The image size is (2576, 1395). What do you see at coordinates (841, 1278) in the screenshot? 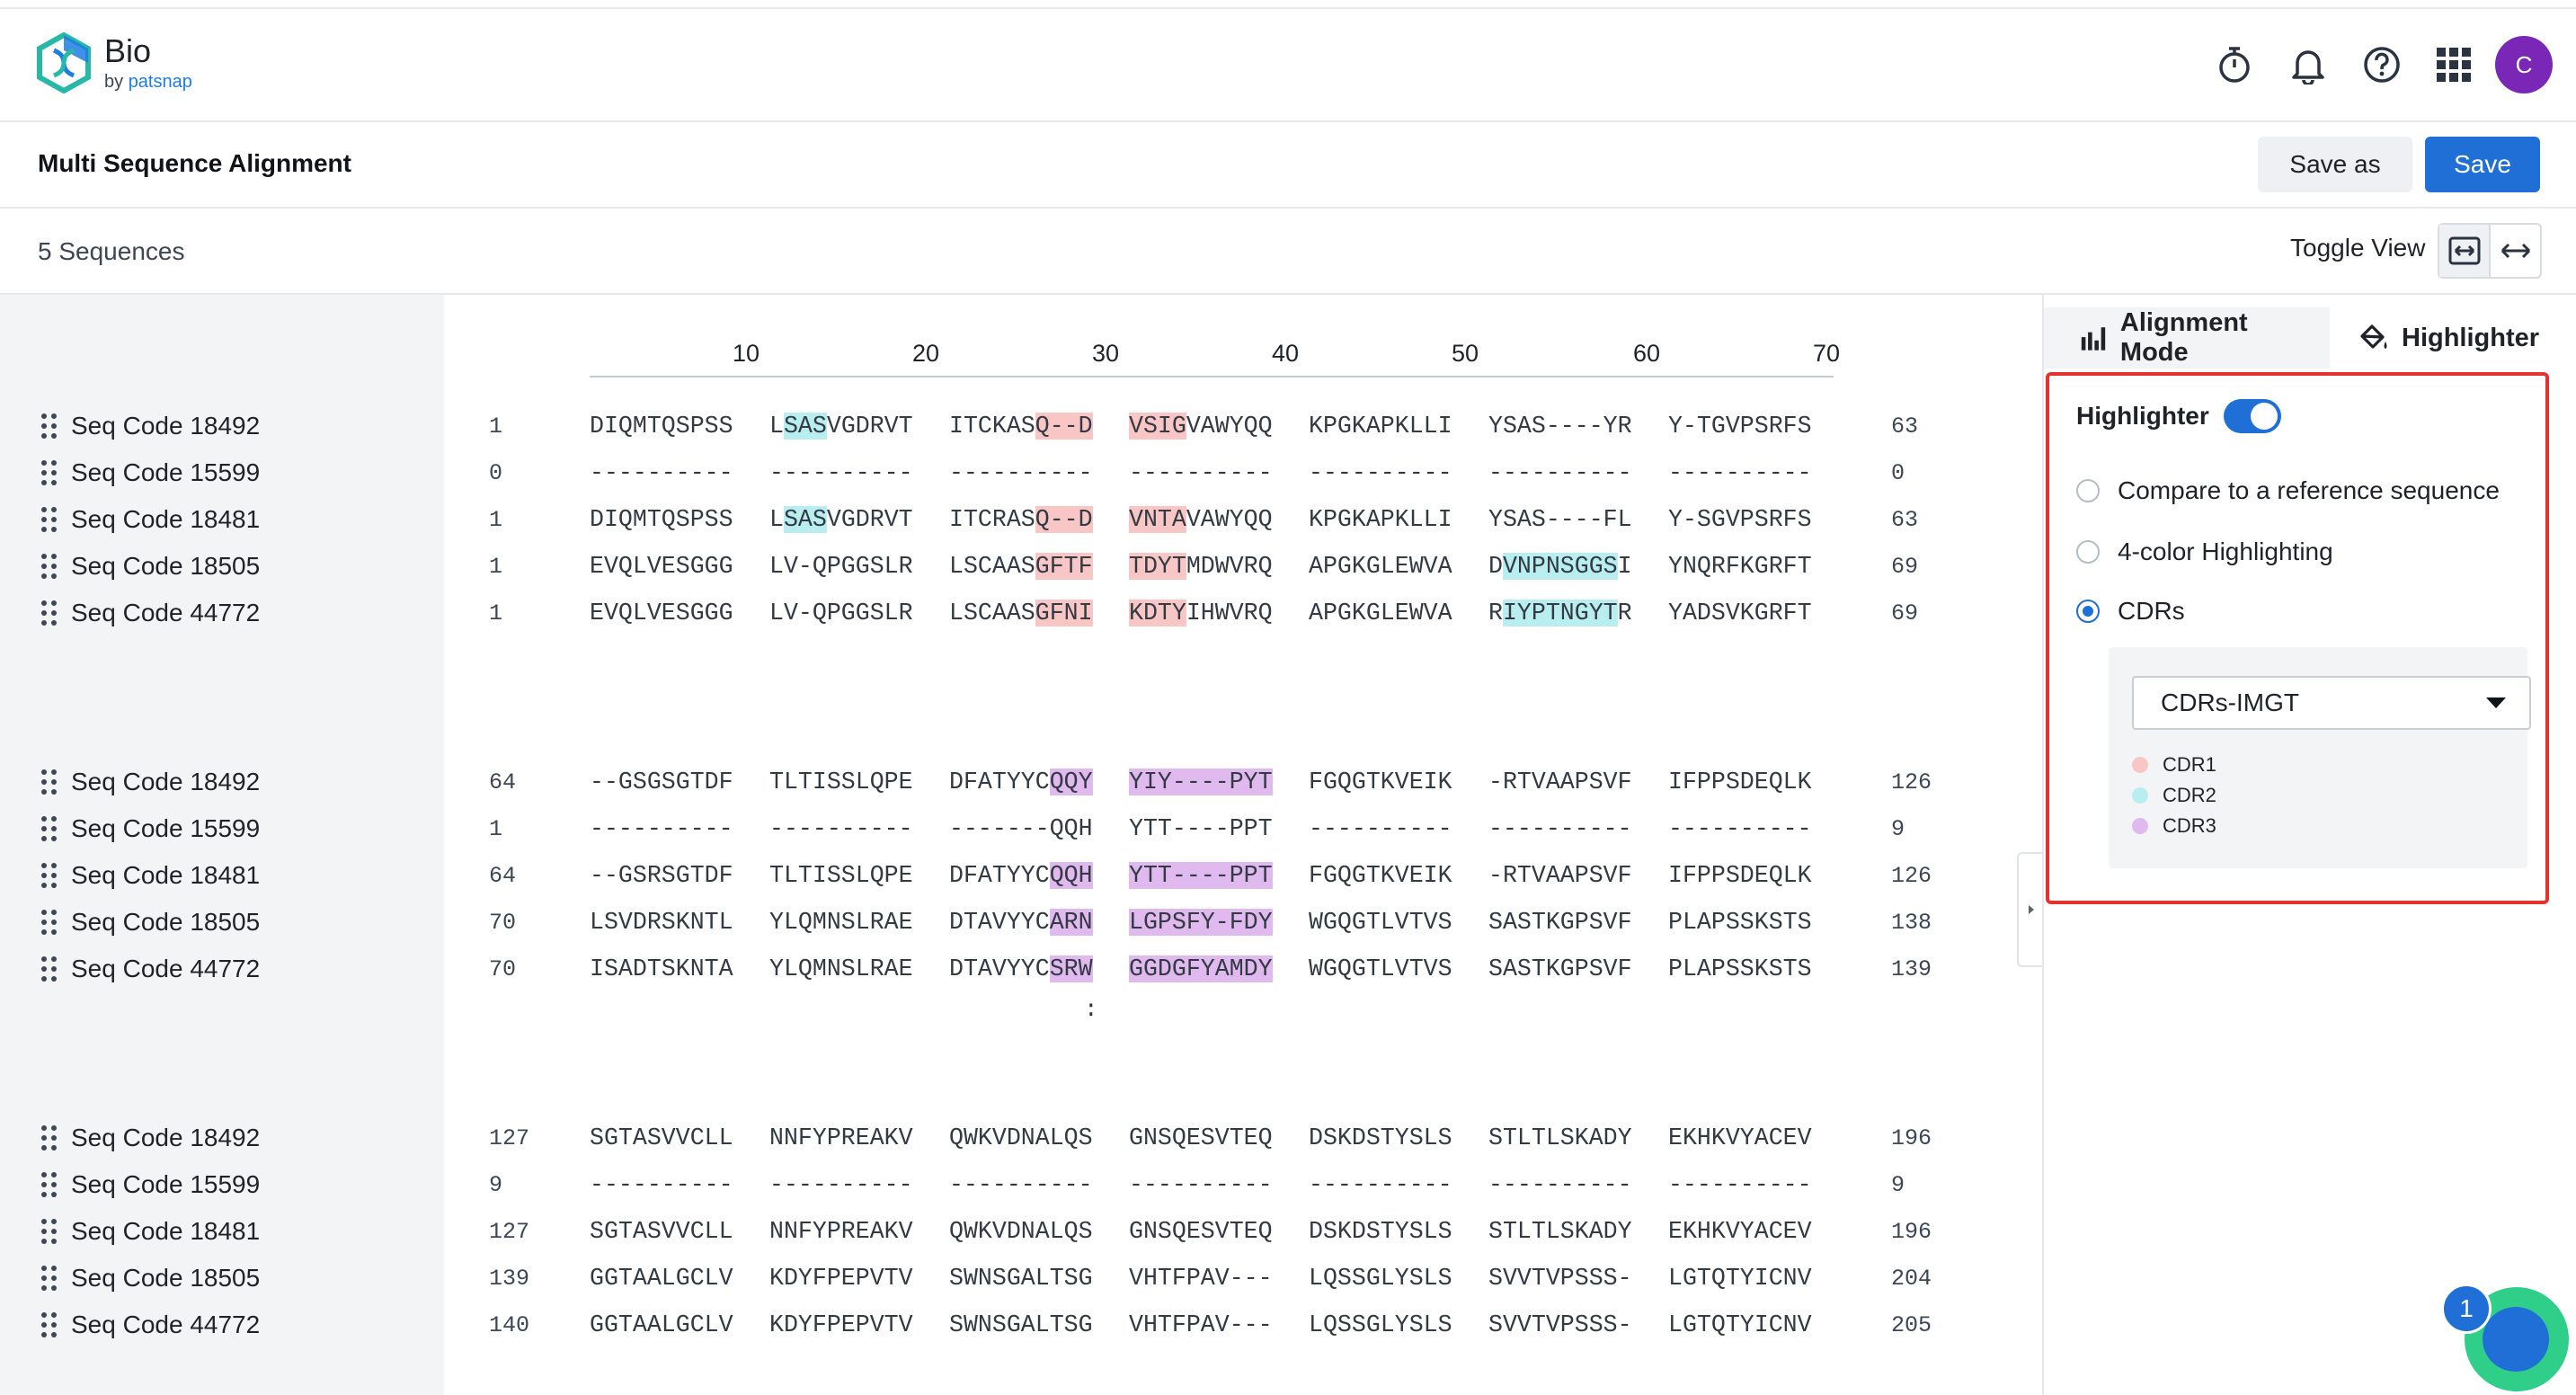
I see `sequence-chunk: KDYFPEPVTV` at bounding box center [841, 1278].